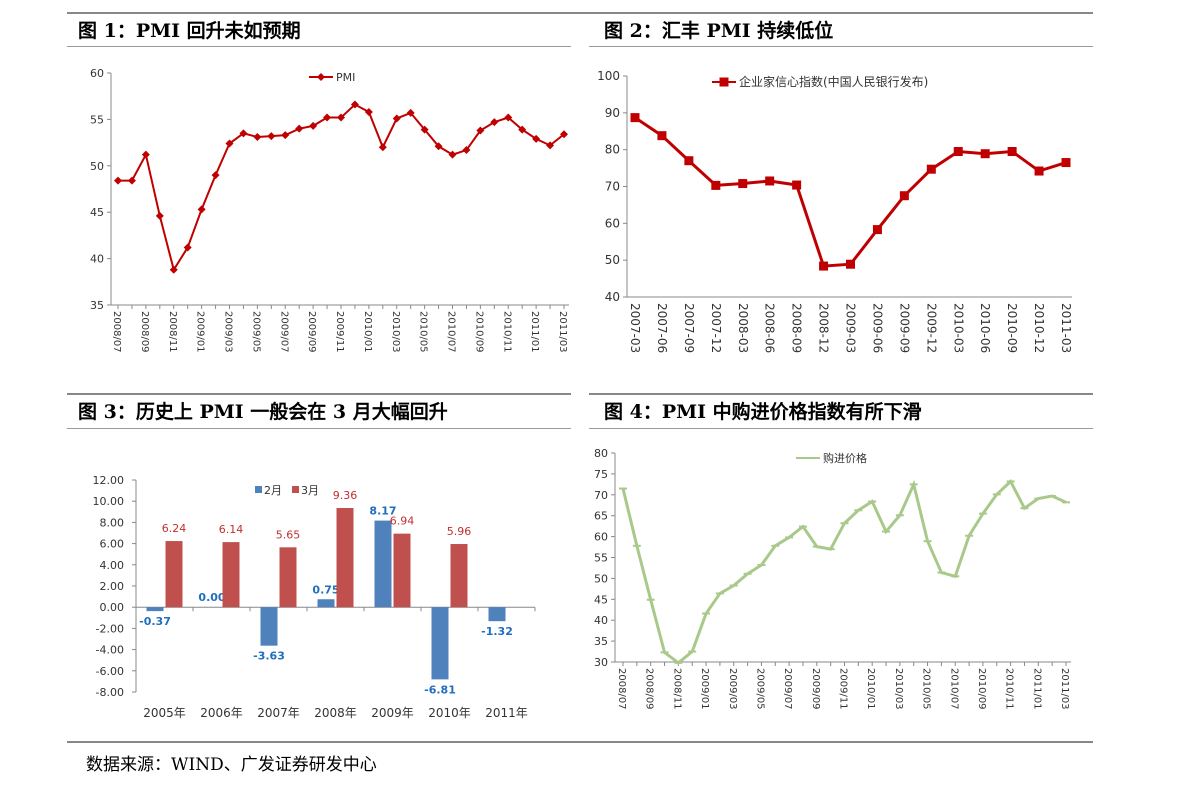 The width and height of the screenshot is (1191, 793). What do you see at coordinates (601, 474) in the screenshot?
I see `y-tick-label: 75` at bounding box center [601, 474].